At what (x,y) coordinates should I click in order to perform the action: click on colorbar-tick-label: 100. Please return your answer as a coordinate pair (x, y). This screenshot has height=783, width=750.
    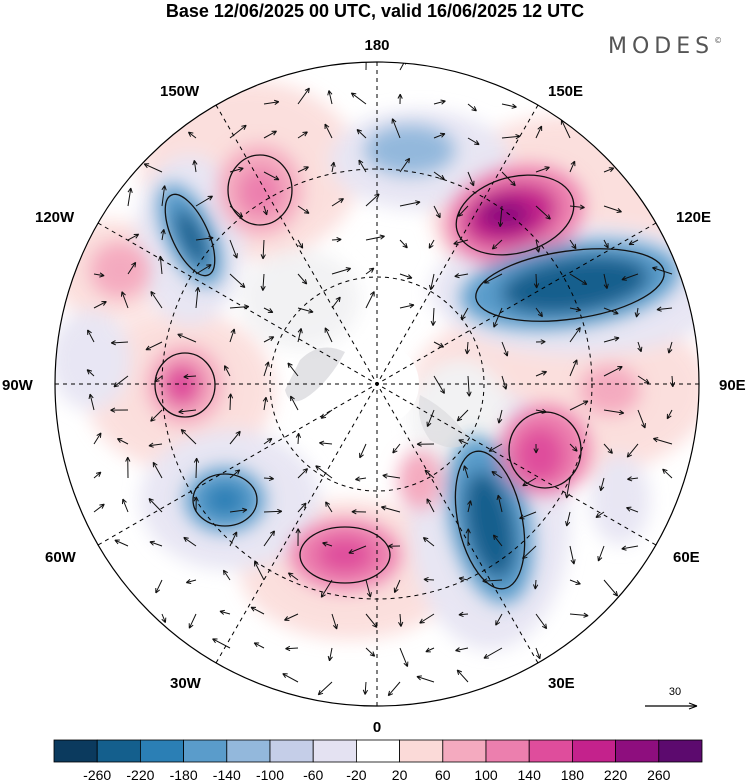
    Looking at the image, I should click on (486, 775).